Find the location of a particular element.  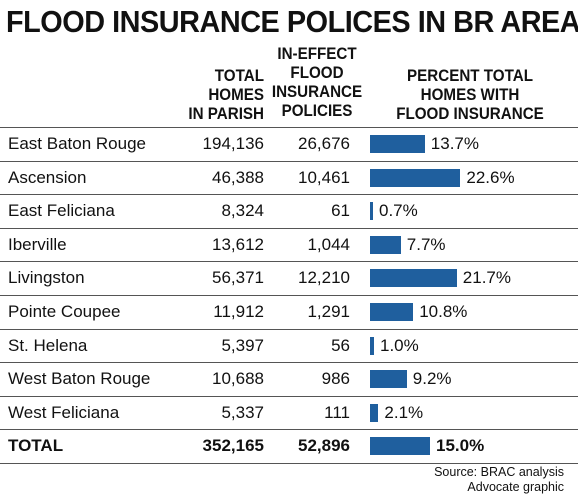

policies-value: 10,461 is located at coordinates (324, 177).